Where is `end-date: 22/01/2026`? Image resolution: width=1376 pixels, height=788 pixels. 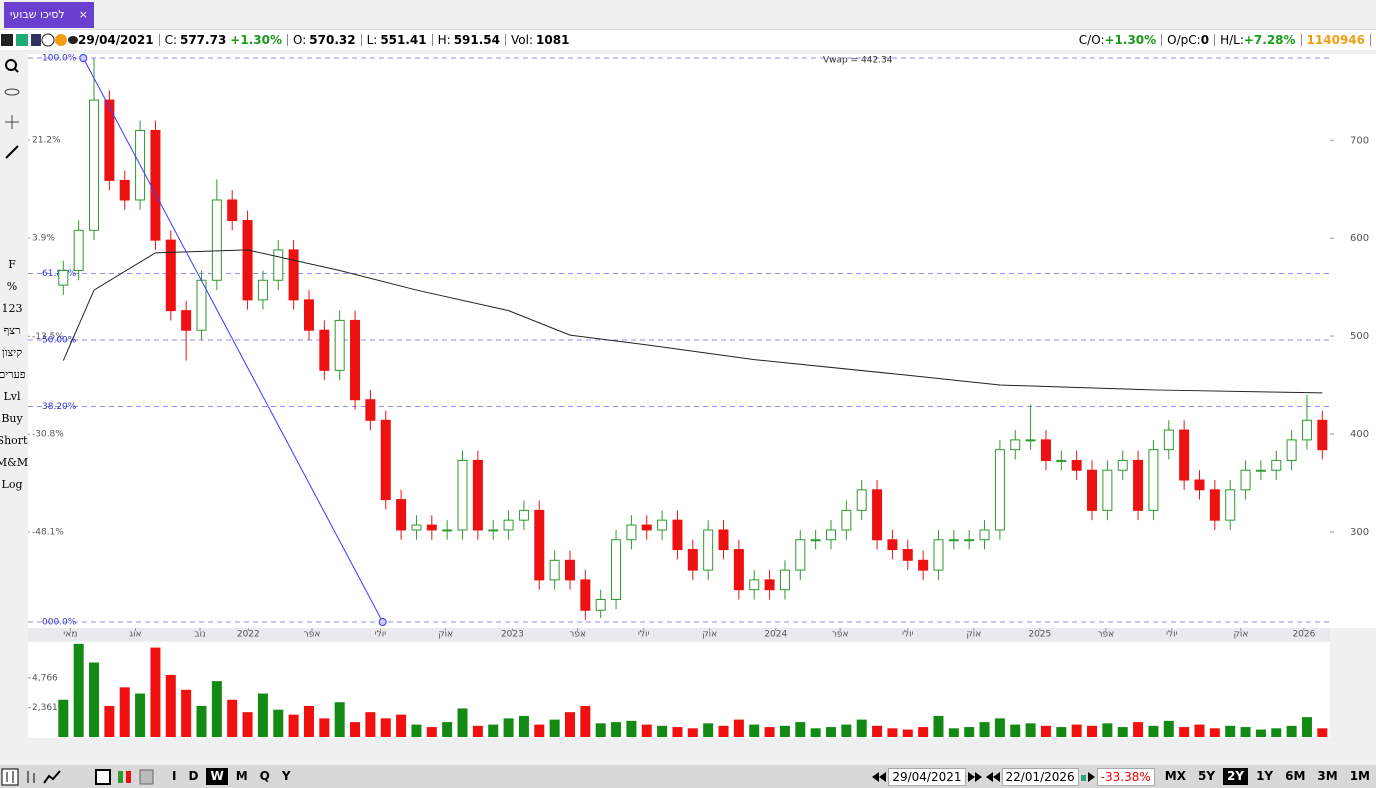
end-date: 22/01/2026 is located at coordinates (1040, 776).